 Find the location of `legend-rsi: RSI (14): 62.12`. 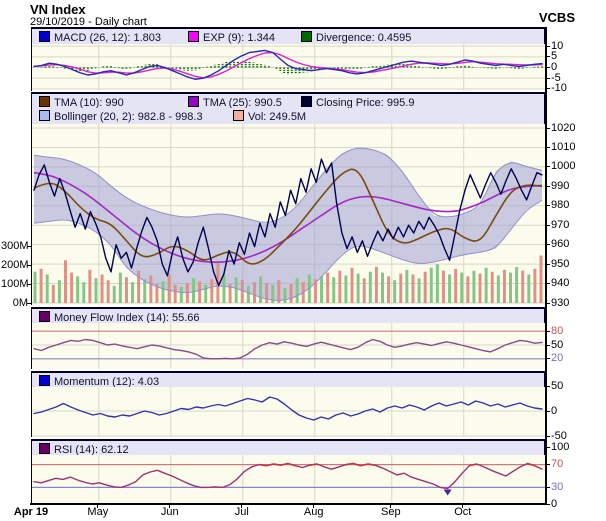

legend-rsi: RSI (14): 62.12 is located at coordinates (288, 447).